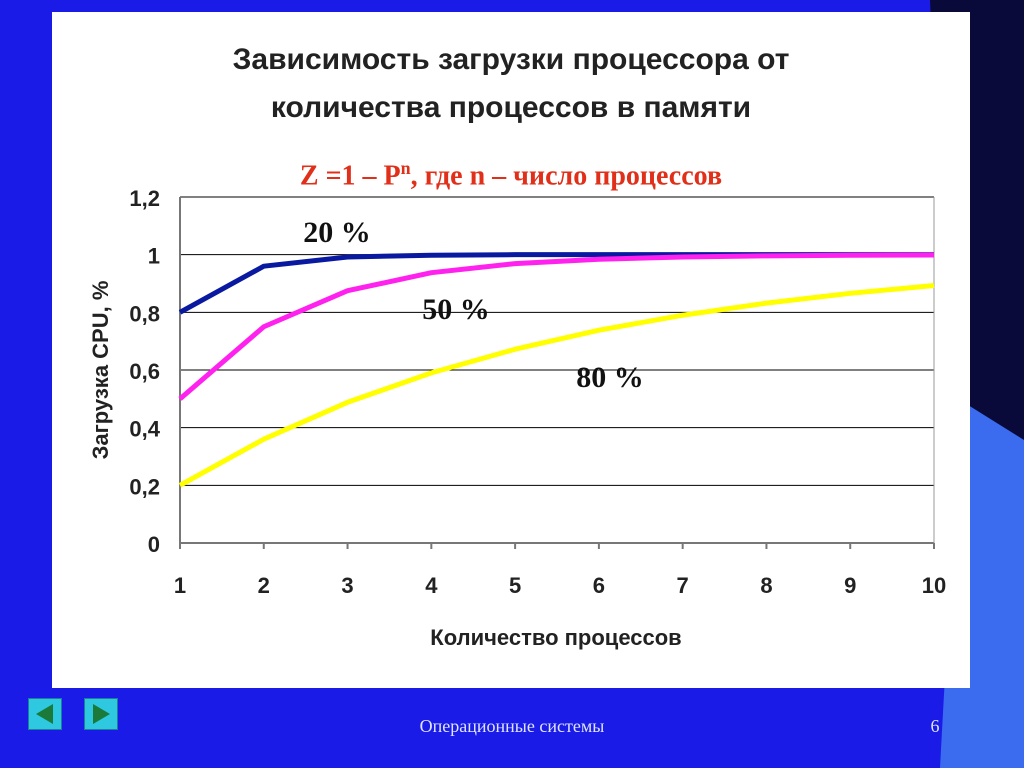 The width and height of the screenshot is (1024, 768). I want to click on series-annotation: 80 %, so click(610, 377).